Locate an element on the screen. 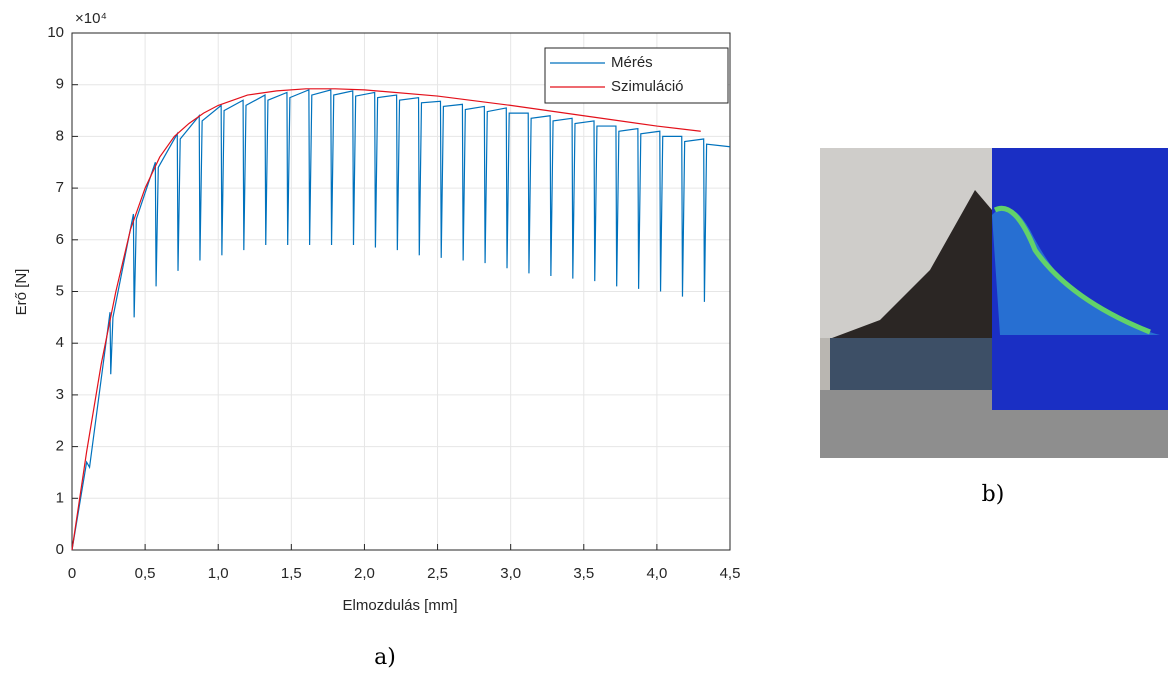  y-axis-label: Erő [N] is located at coordinates (21, 292).